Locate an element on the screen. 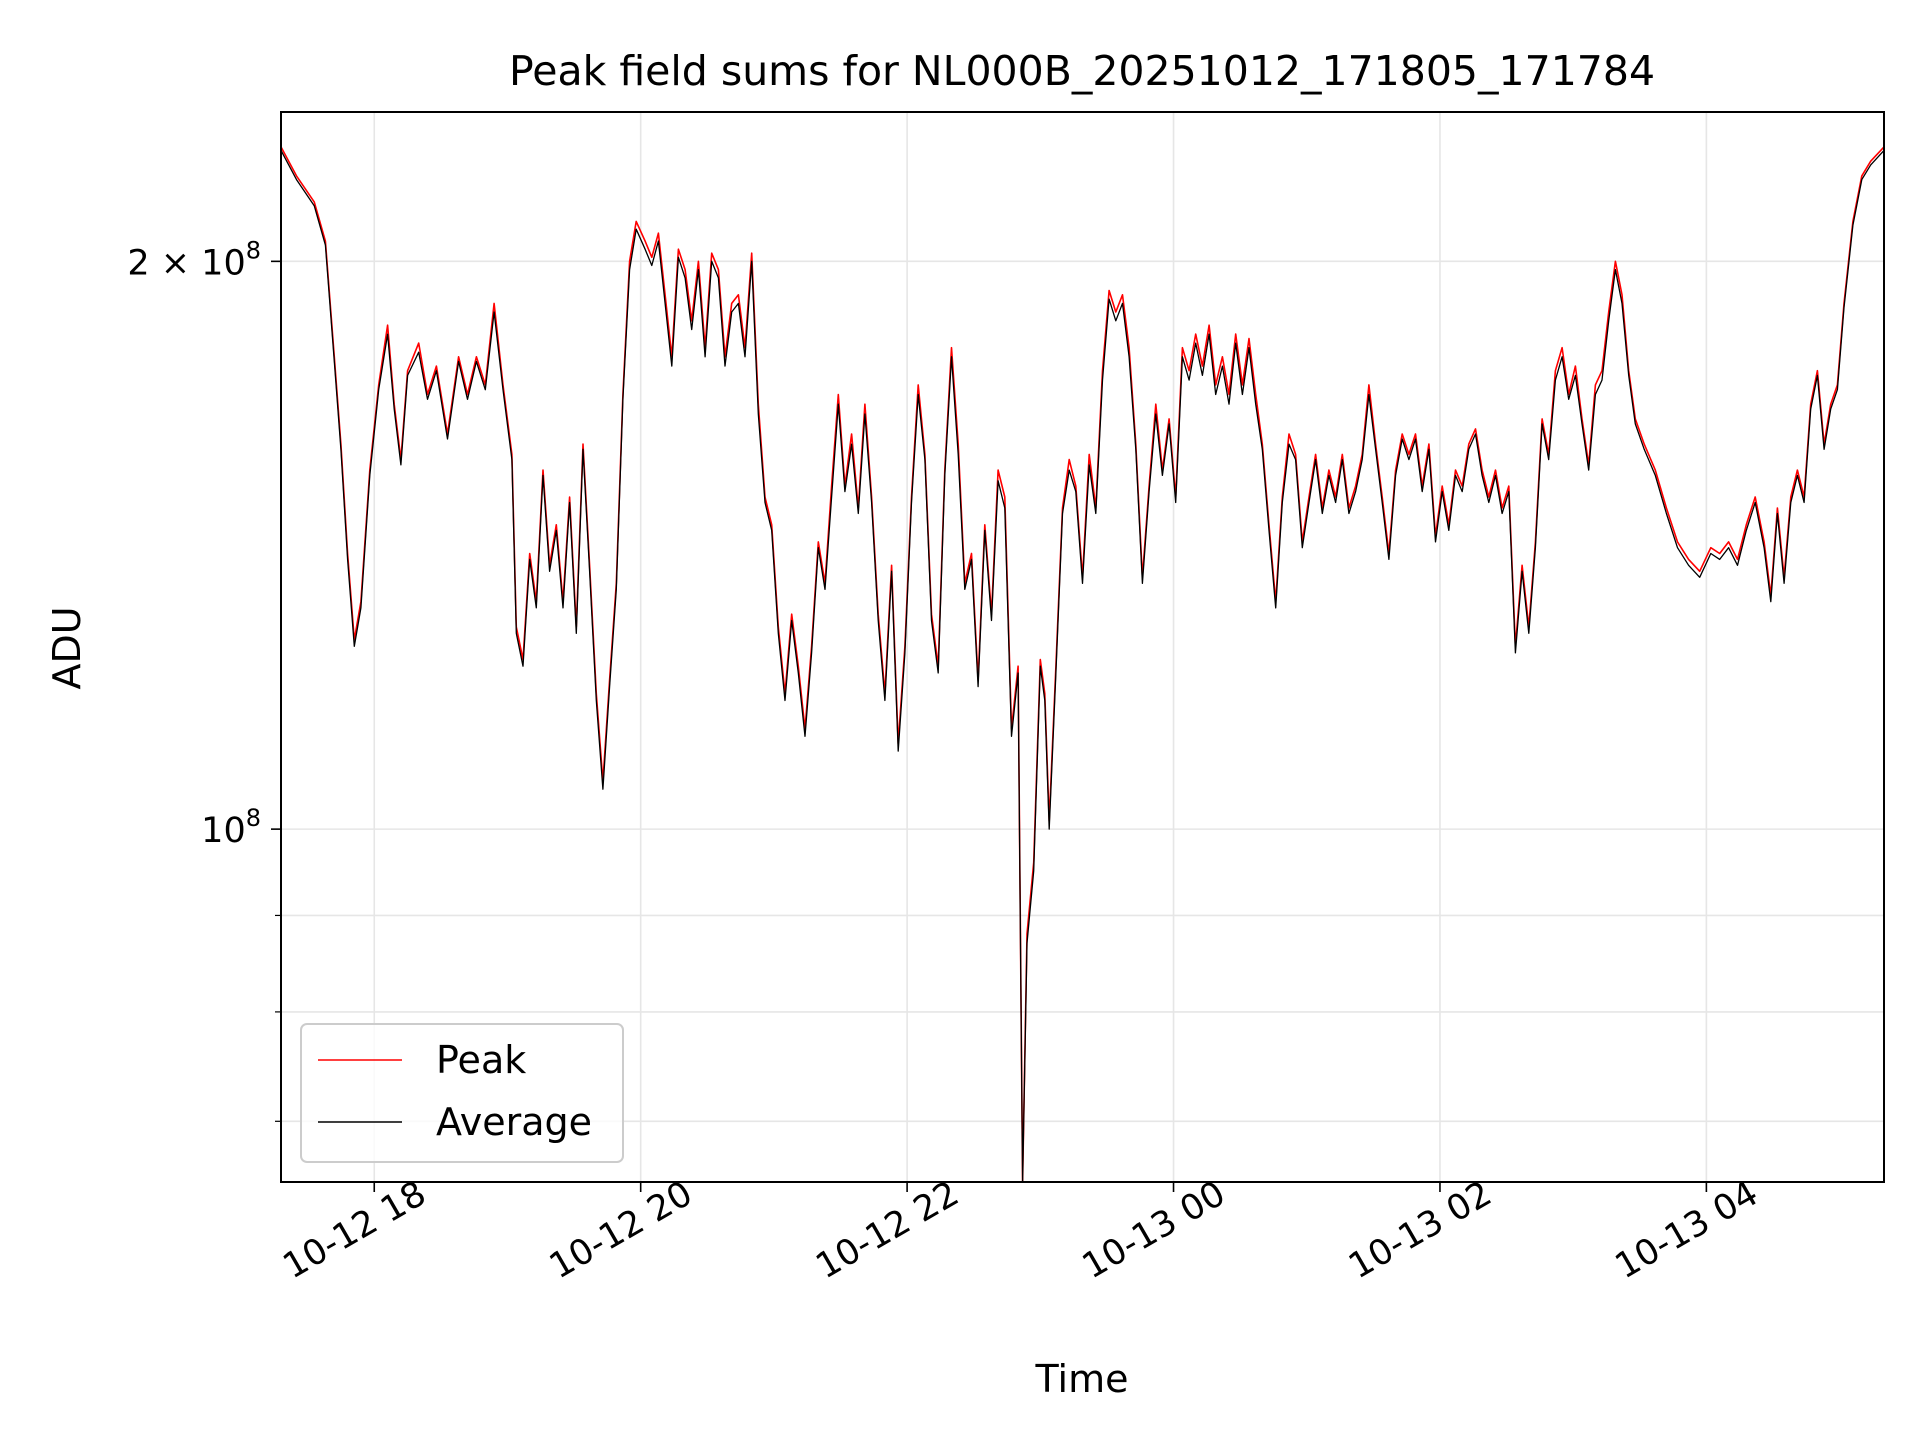 This screenshot has height=1440, width=1920. legend: Peak Average is located at coordinates (462, 1093).